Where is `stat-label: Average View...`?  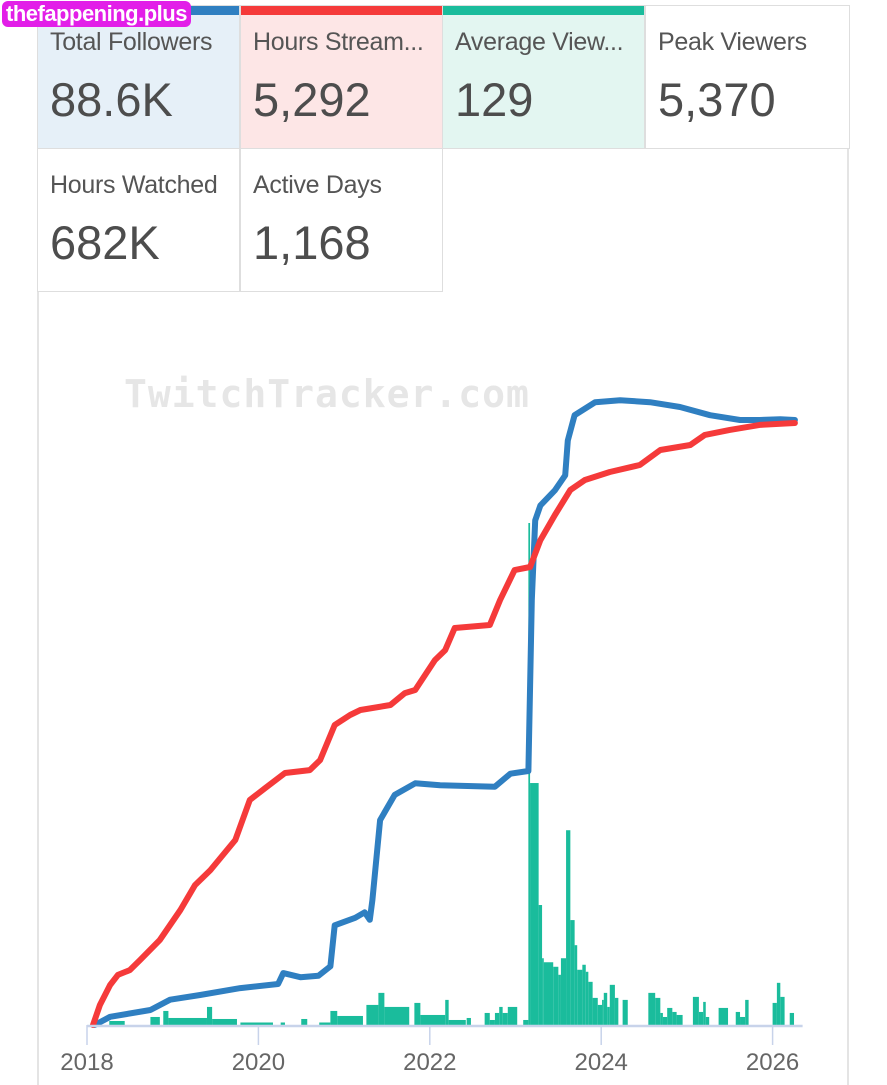 stat-label: Average View... is located at coordinates (539, 42).